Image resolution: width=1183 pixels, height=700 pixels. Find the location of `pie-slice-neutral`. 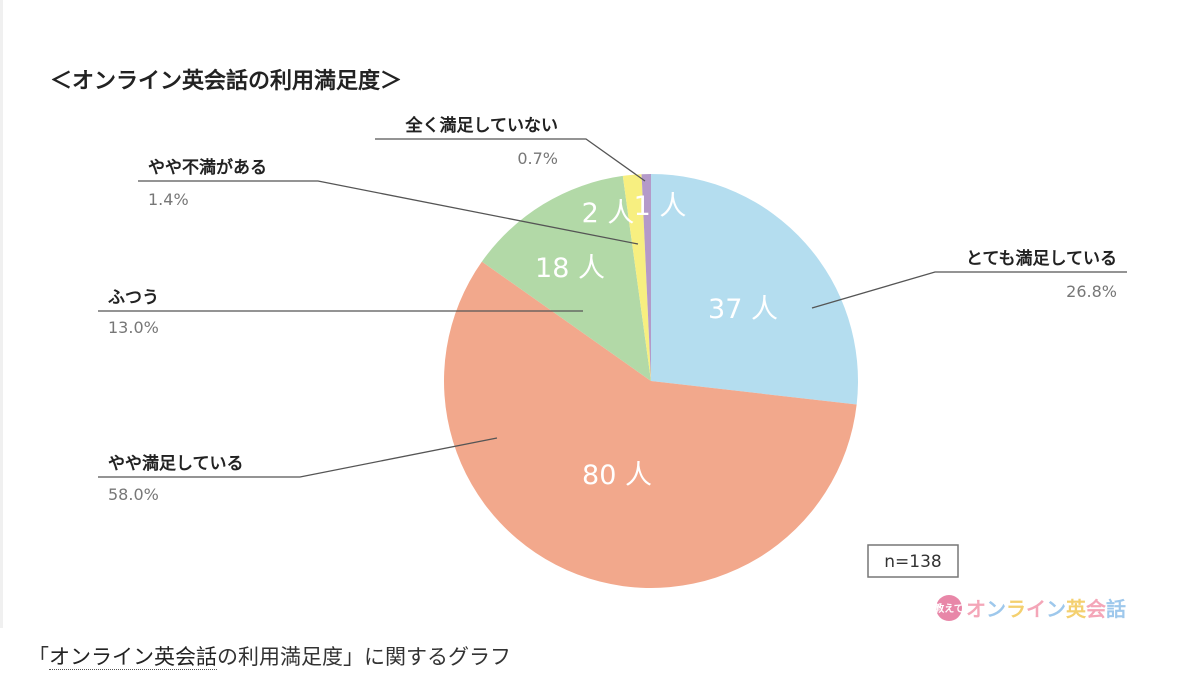

pie-slice-neutral is located at coordinates (566, 278).